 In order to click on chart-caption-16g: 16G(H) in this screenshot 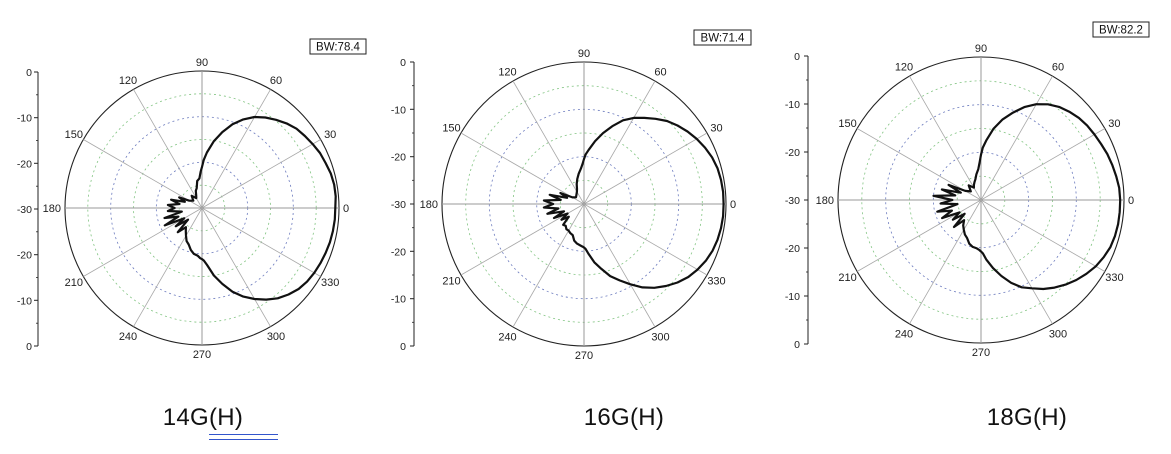, I will do `click(624, 417)`.